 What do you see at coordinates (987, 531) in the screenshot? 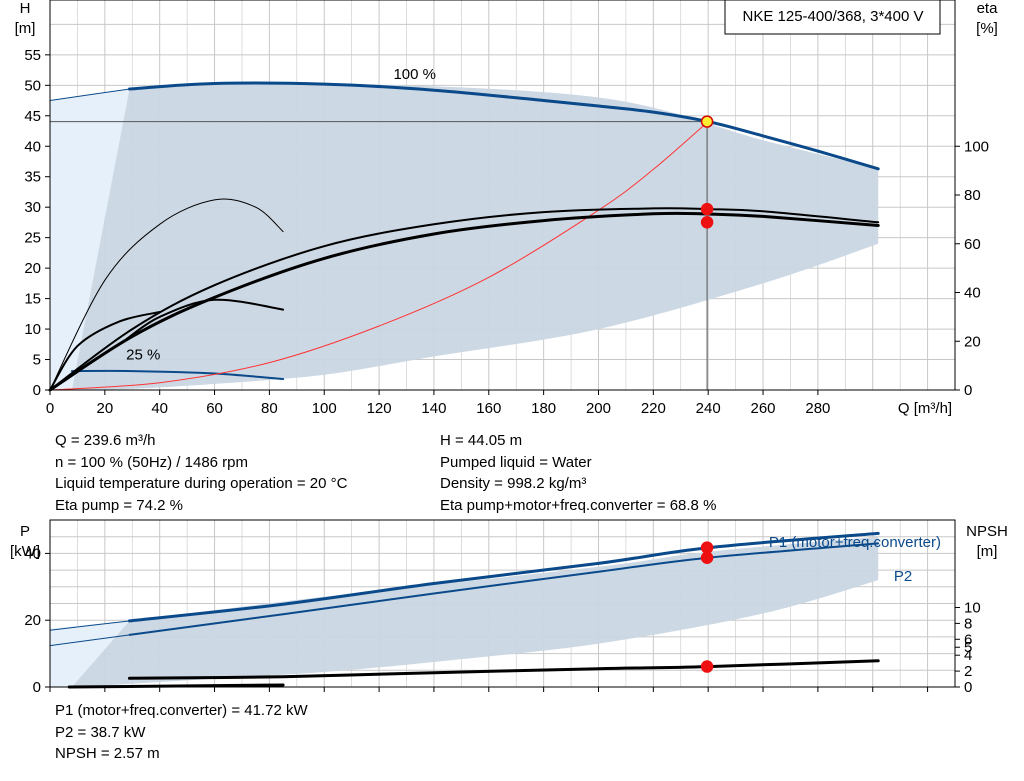
I see `y-right-axis-label: NPSH` at bounding box center [987, 531].